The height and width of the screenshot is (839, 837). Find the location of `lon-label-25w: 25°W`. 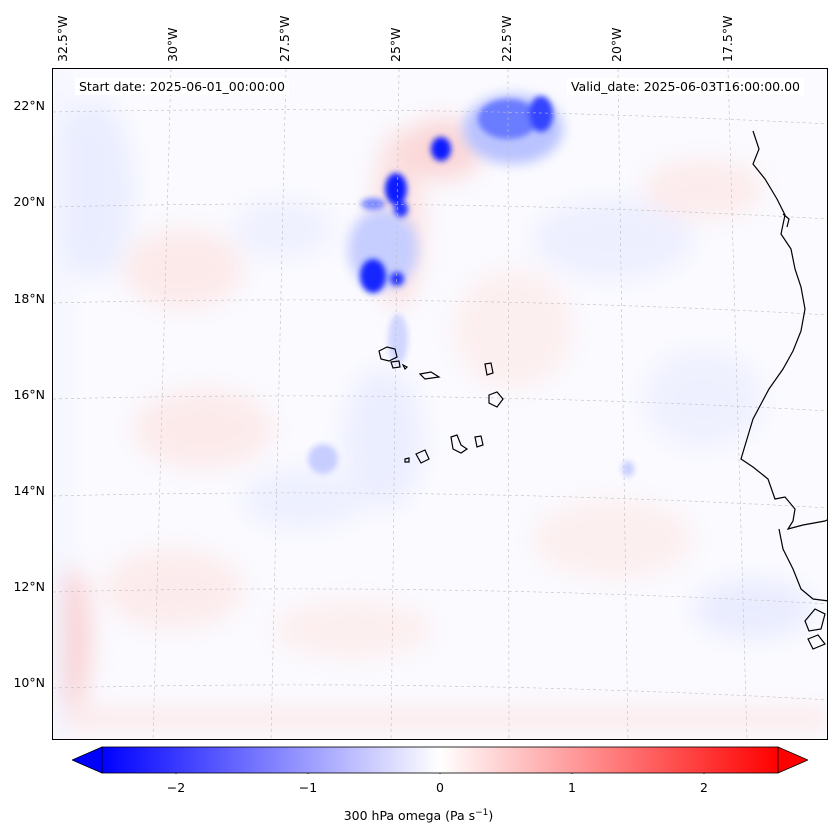

lon-label-25w: 25°W is located at coordinates (395, 44).